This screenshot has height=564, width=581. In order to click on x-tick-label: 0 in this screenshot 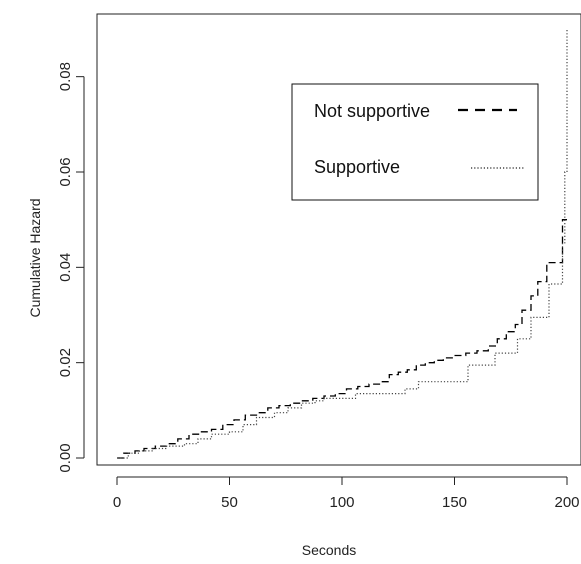, I will do `click(117, 502)`.